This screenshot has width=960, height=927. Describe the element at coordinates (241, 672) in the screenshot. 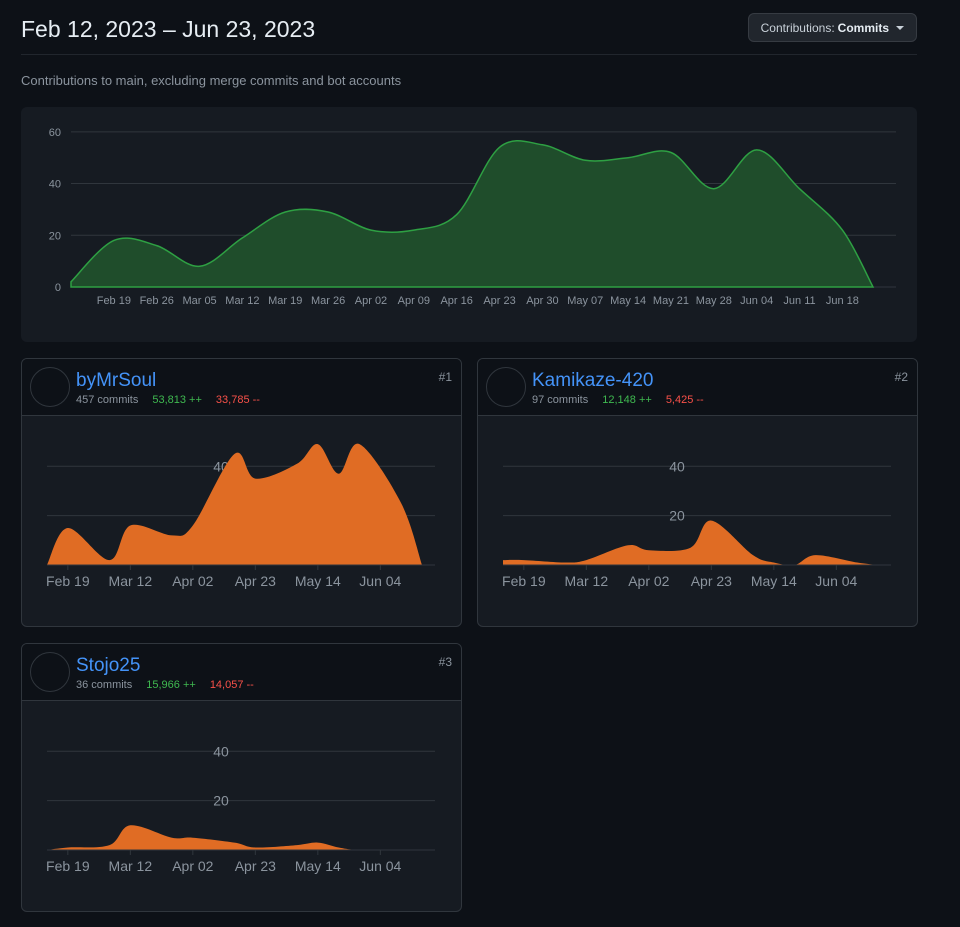

I see `card-header: Stojo25 36 commits 15,966 ++ 14,057 -- #3` at that location.